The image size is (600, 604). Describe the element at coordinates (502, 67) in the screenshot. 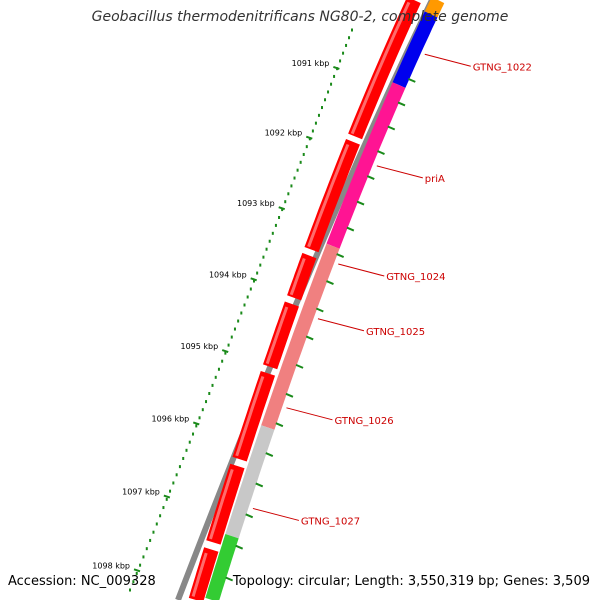

I see `gene-label: GTNG_1022` at that location.